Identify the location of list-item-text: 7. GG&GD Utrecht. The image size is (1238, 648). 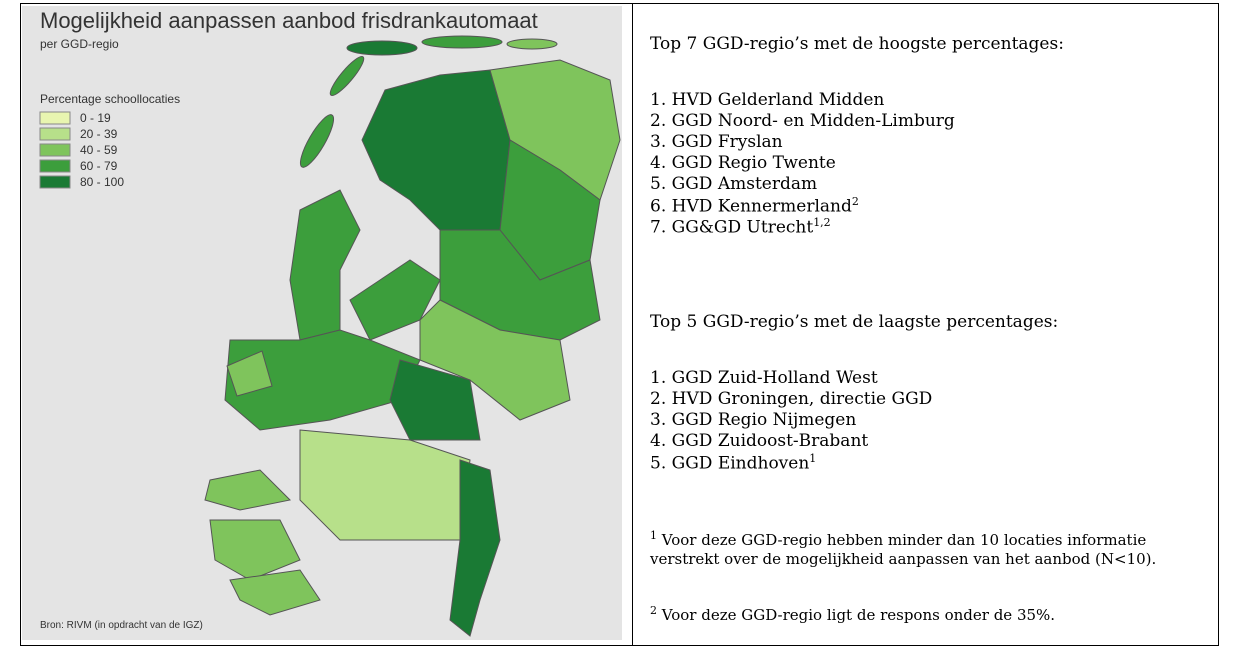
(732, 227).